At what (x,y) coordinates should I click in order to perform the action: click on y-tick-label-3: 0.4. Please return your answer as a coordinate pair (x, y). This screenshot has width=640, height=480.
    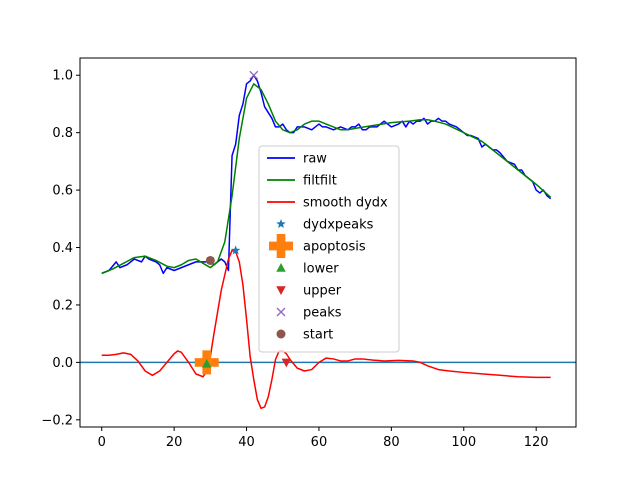
    Looking at the image, I should click on (62, 248).